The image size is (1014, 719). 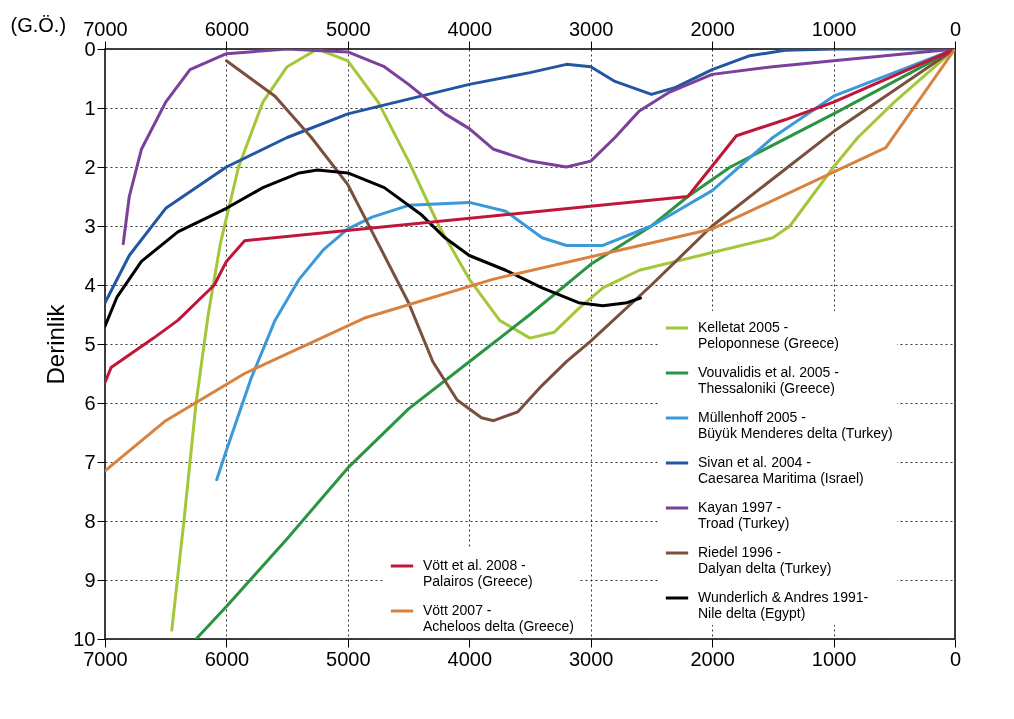 I want to click on x-tick-label: 7000, so click(x=105, y=658).